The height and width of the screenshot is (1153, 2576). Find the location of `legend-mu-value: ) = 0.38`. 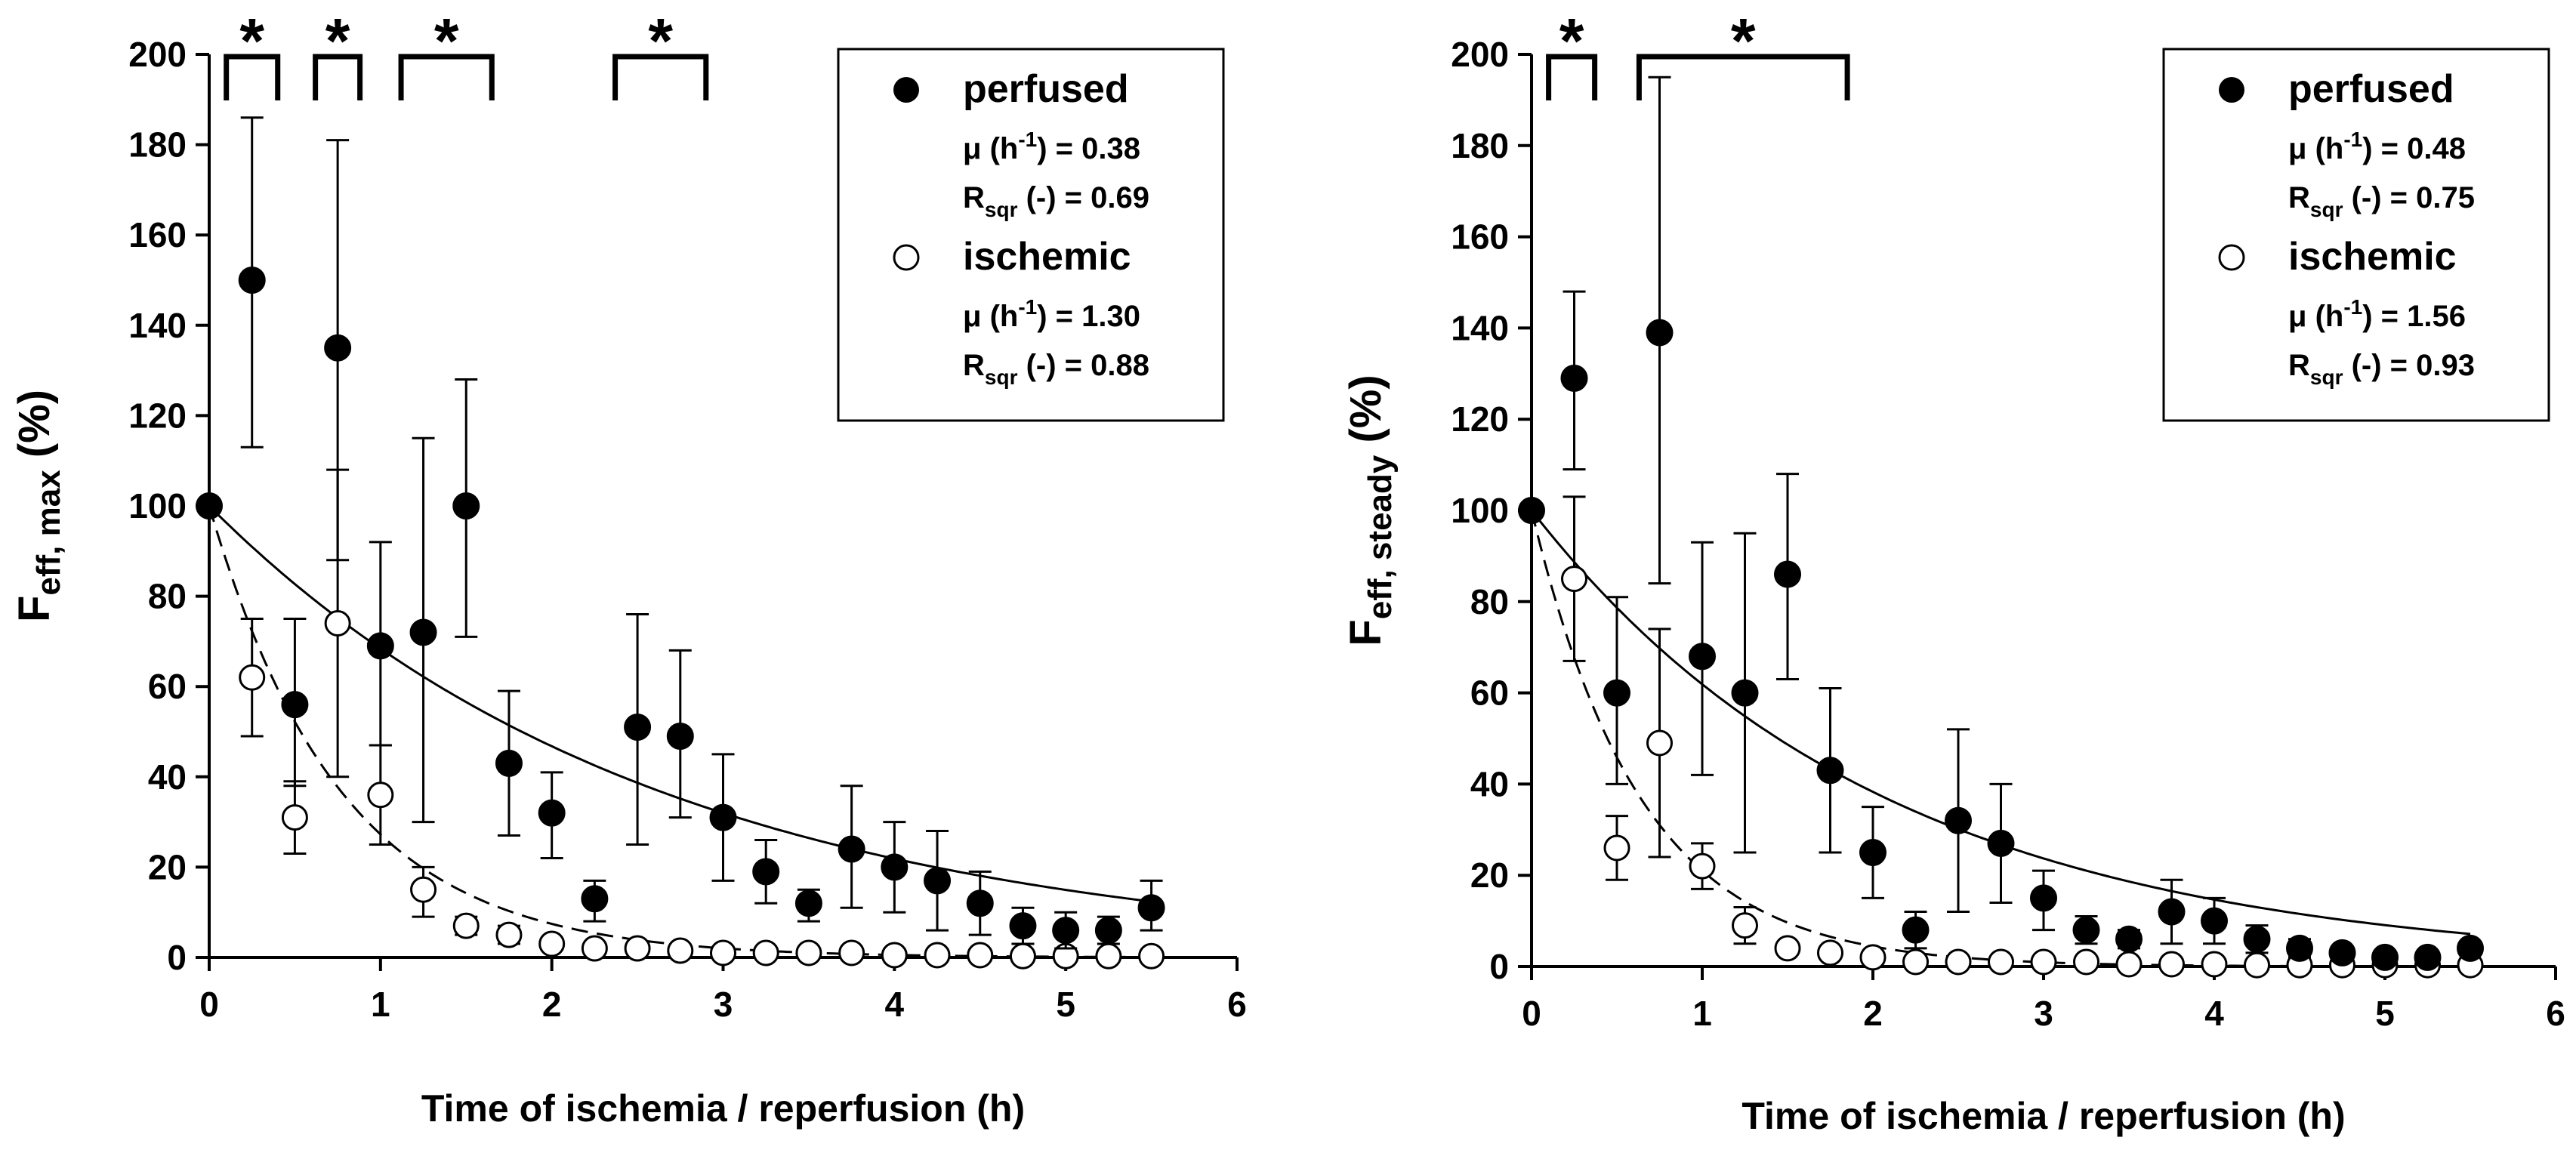

legend-mu-value: ) = 0.38 is located at coordinates (1088, 148).